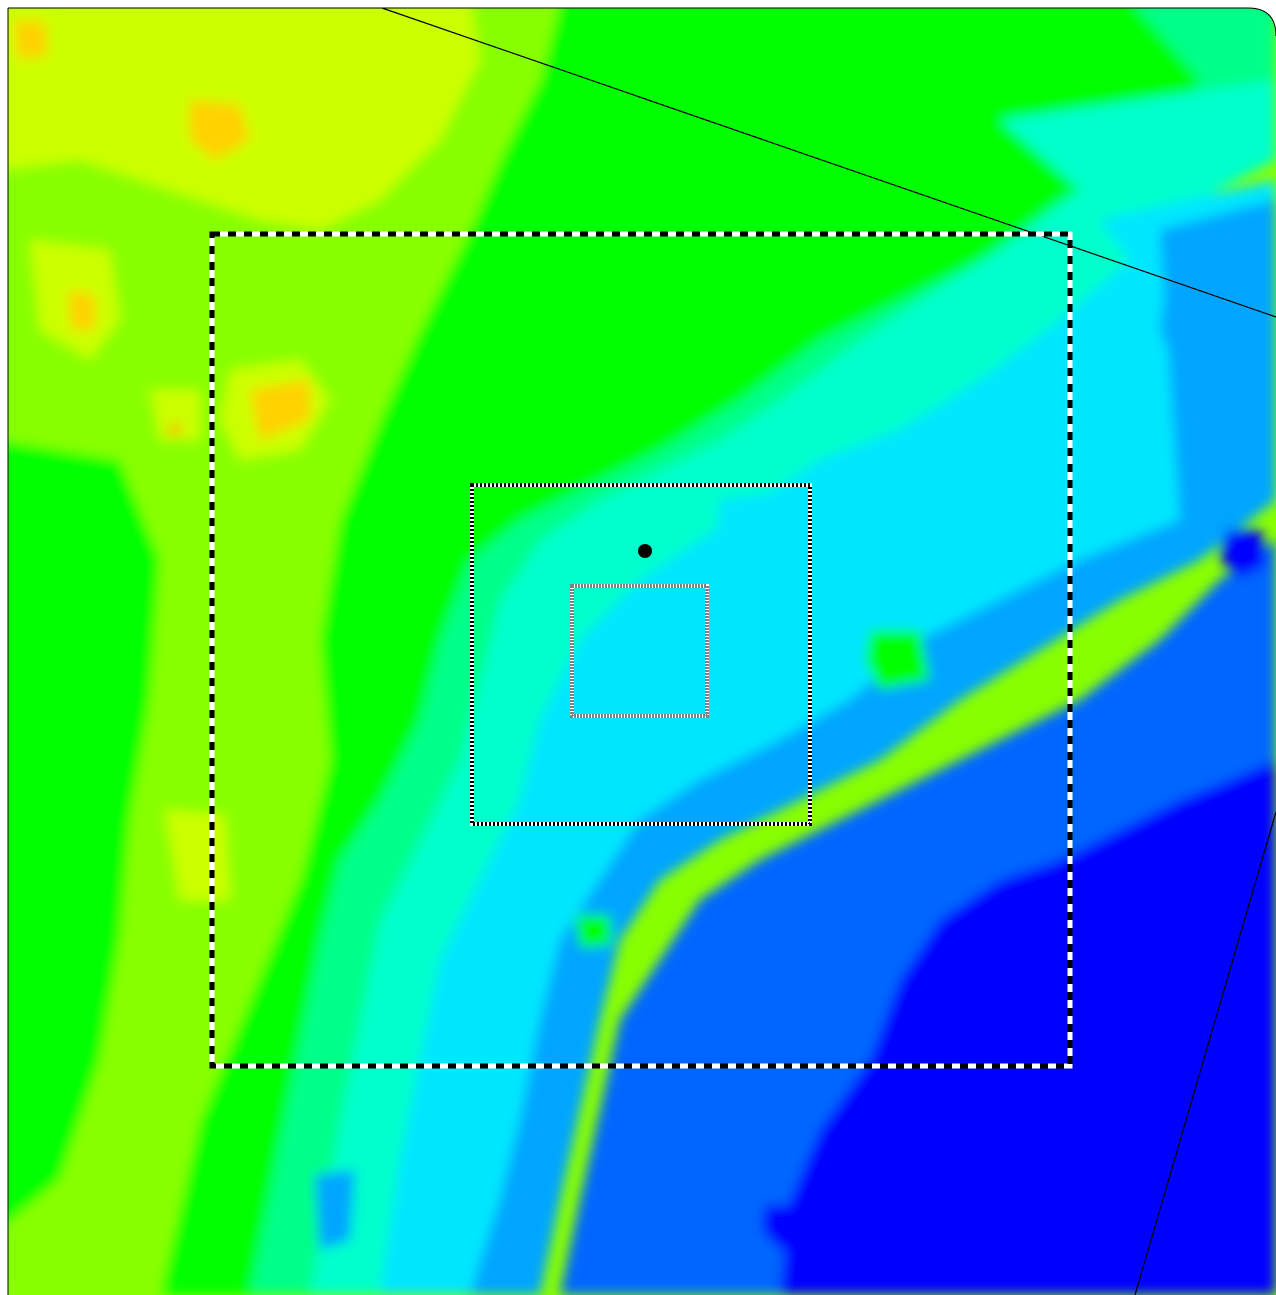 Image resolution: width=1276 pixels, height=1295 pixels. I want to click on contour-low-mid-basin, so click(782, 565).